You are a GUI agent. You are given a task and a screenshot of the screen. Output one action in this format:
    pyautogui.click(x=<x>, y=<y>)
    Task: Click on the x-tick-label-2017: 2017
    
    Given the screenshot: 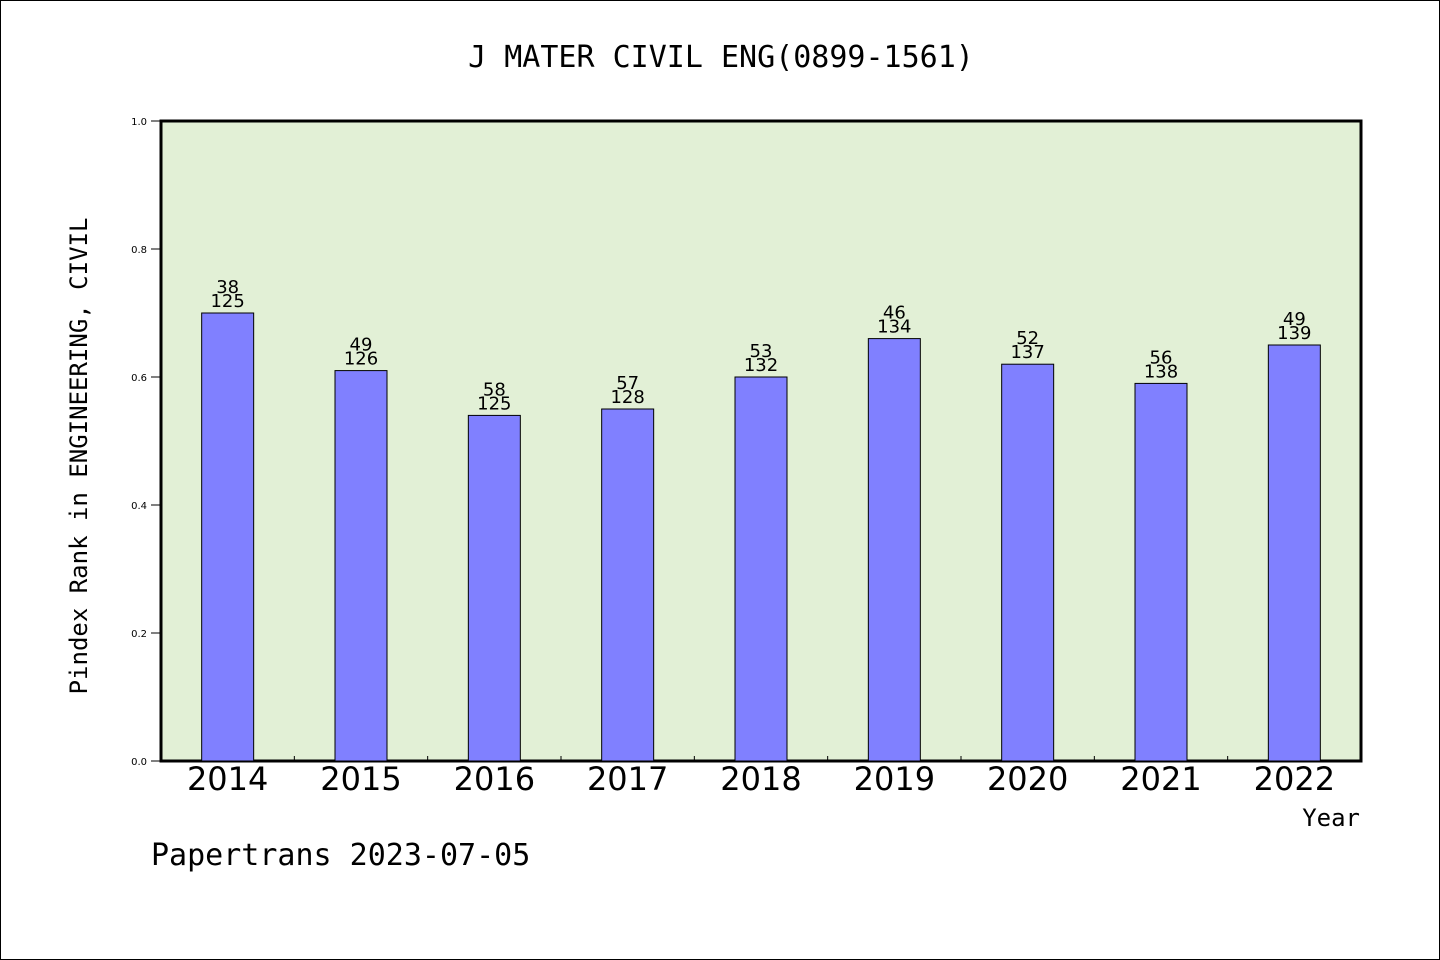 What is the action you would take?
    pyautogui.click(x=627, y=779)
    